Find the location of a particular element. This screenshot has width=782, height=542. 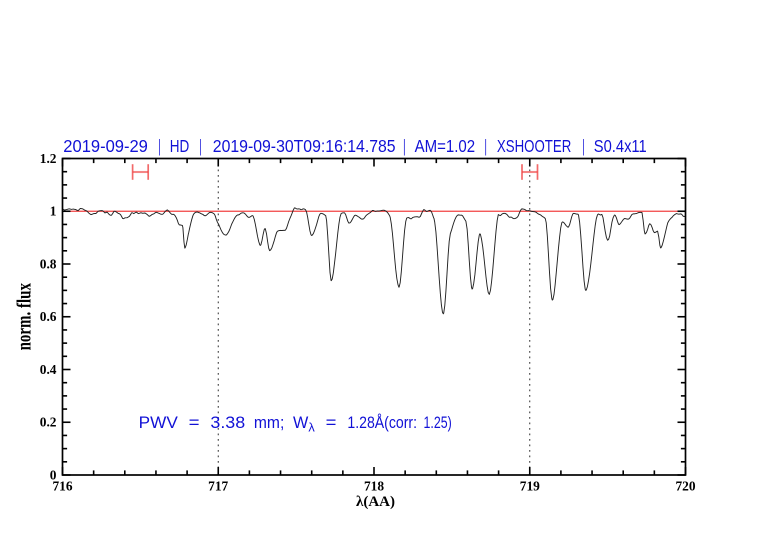

svg-text: 716 is located at coordinates (62, 485).